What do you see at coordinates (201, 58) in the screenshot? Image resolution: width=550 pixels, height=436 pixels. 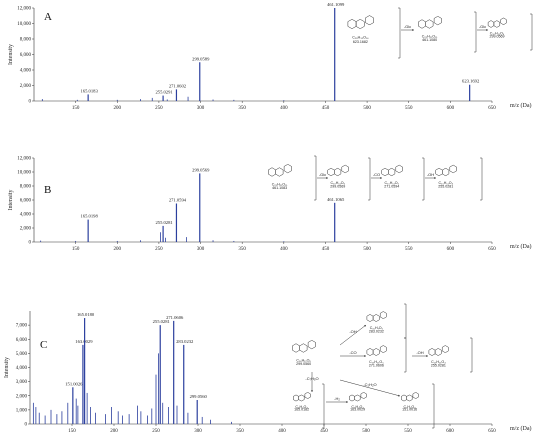 I see `peak-label: 299.0589` at bounding box center [201, 58].